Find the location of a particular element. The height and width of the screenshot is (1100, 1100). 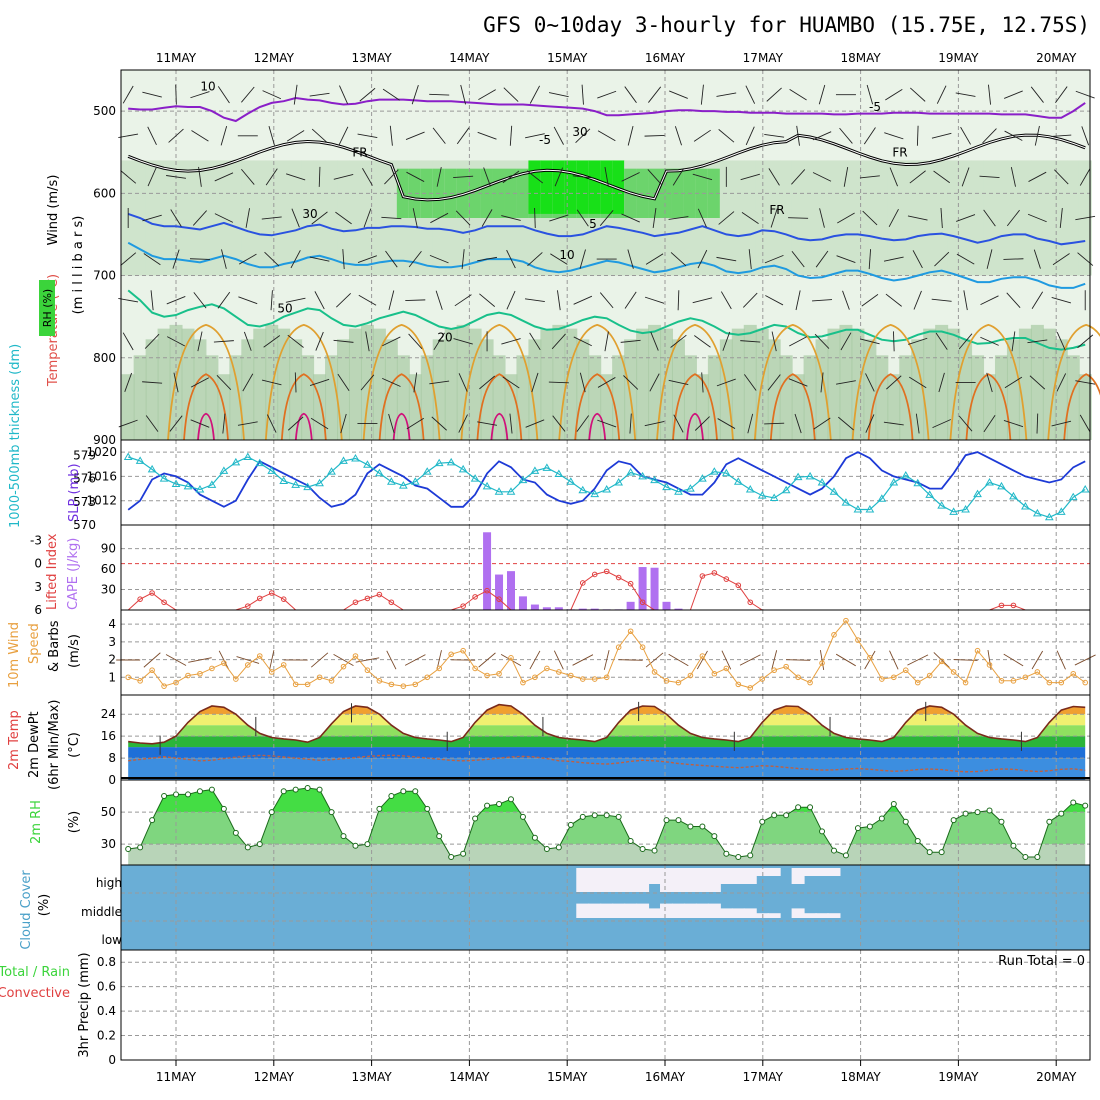

slp-line is located at coordinates (606, 481).